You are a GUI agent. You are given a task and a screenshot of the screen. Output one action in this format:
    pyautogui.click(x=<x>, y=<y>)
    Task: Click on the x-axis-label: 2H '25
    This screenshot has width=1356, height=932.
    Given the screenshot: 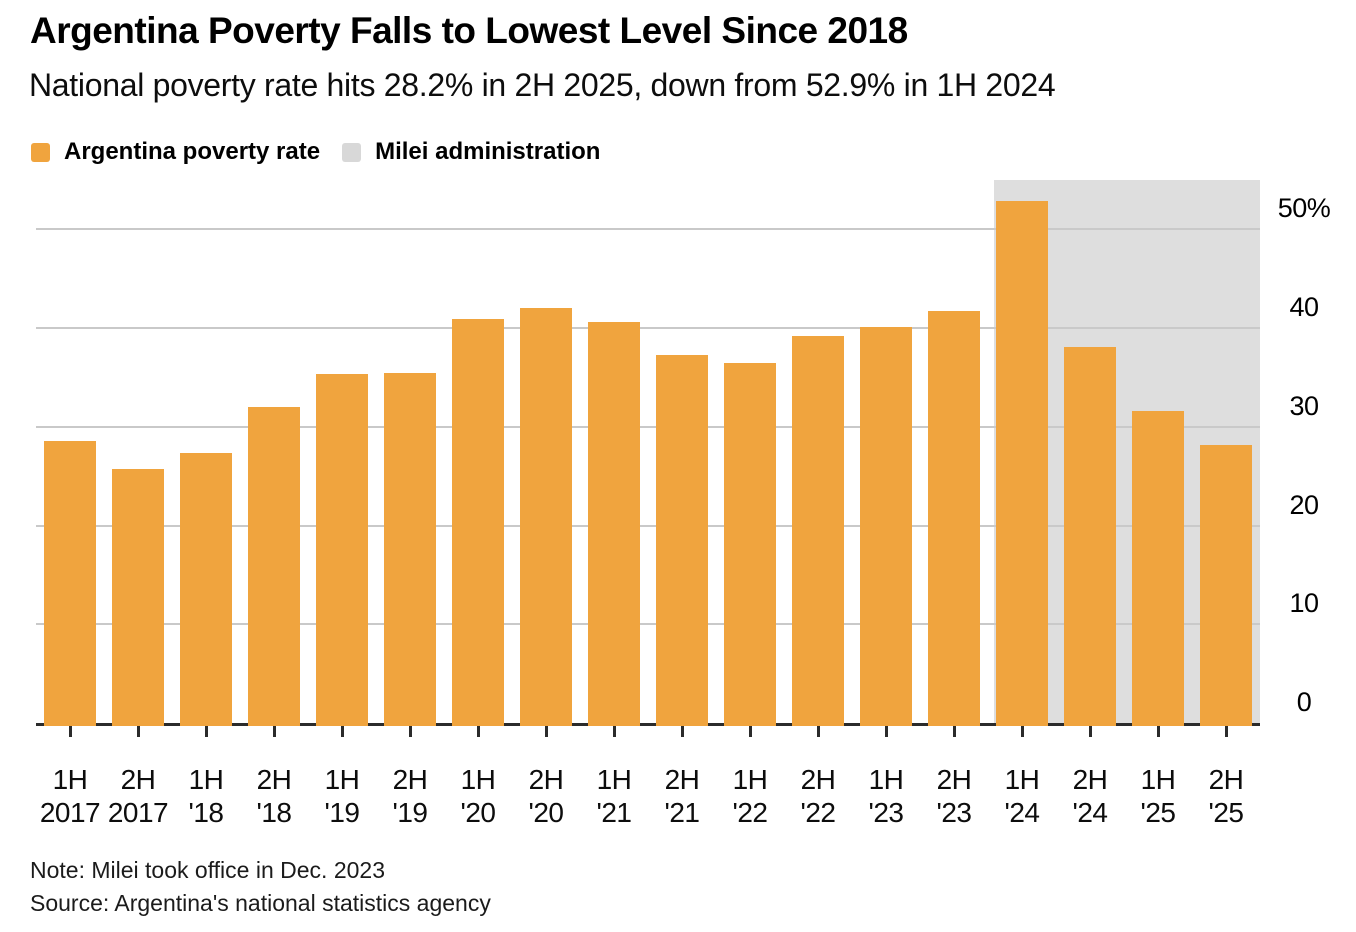 What is the action you would take?
    pyautogui.click(x=1226, y=796)
    